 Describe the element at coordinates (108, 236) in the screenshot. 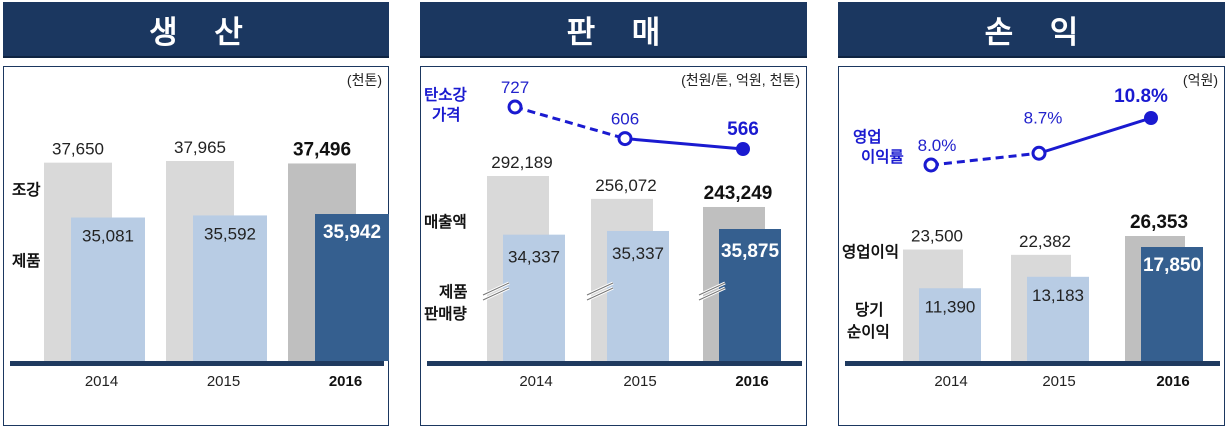

I see `data-label-제품: 35,081` at that location.